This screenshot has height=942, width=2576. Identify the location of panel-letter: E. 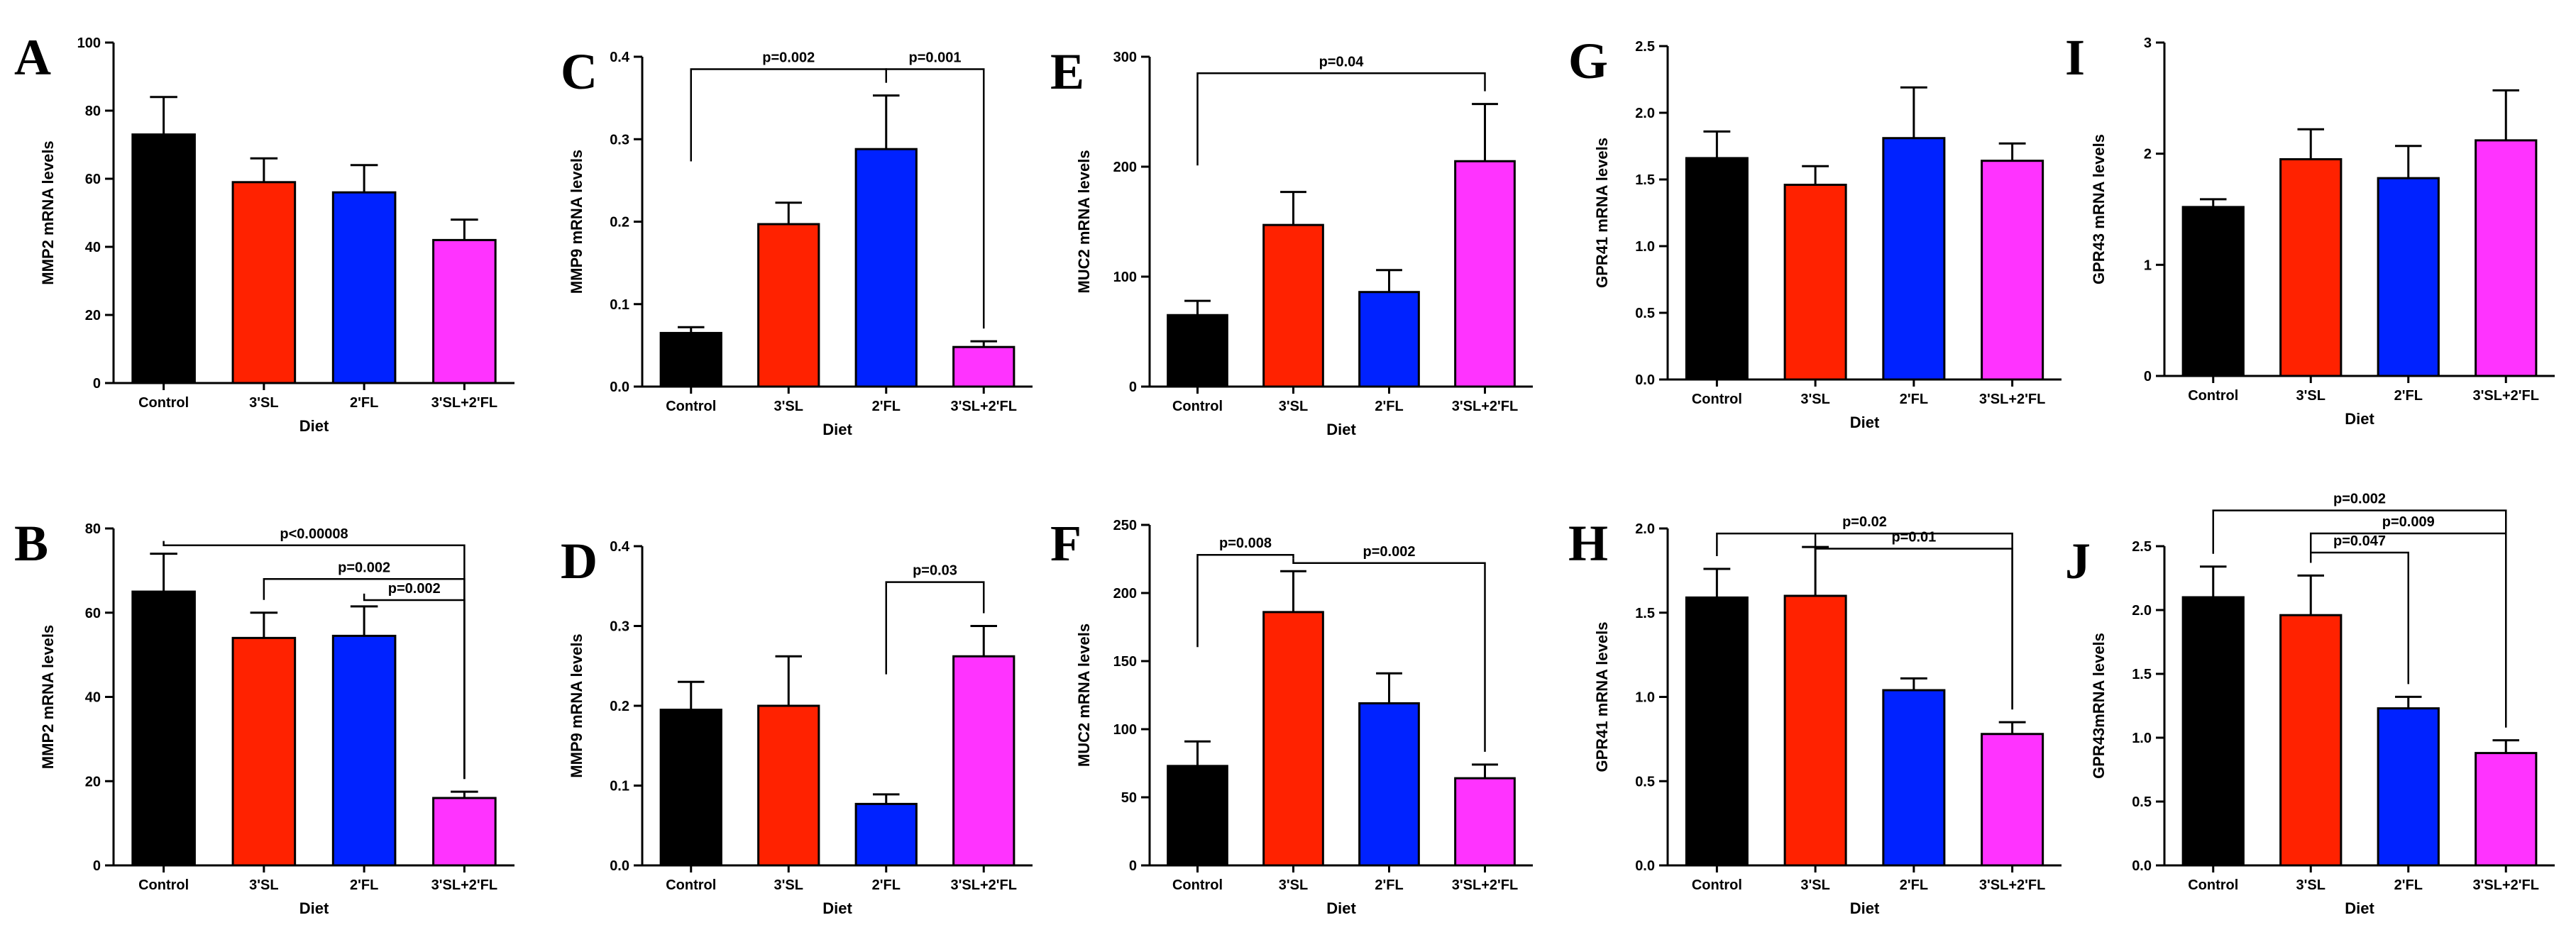
(1067, 71).